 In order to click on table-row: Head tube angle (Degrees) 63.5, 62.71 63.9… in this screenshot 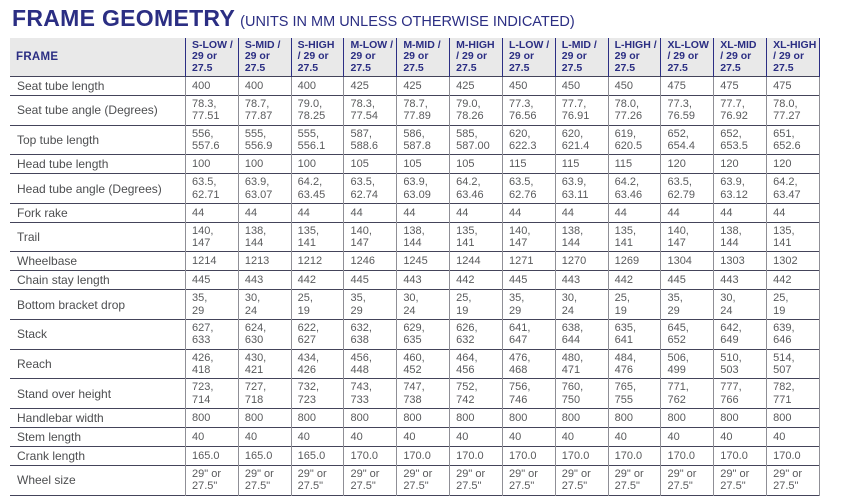, I will do `click(415, 188)`.